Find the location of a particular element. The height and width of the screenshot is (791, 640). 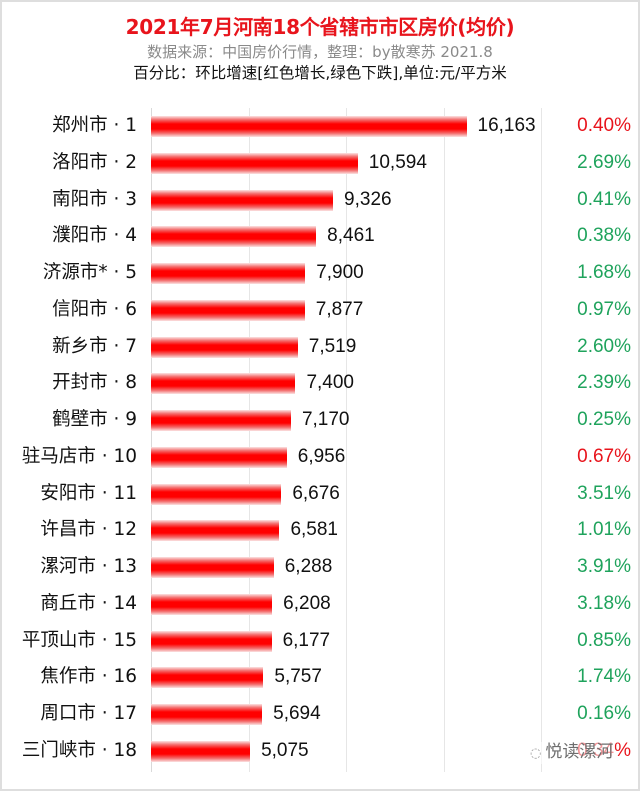

mom-change-label: 0.38% is located at coordinates (604, 236).